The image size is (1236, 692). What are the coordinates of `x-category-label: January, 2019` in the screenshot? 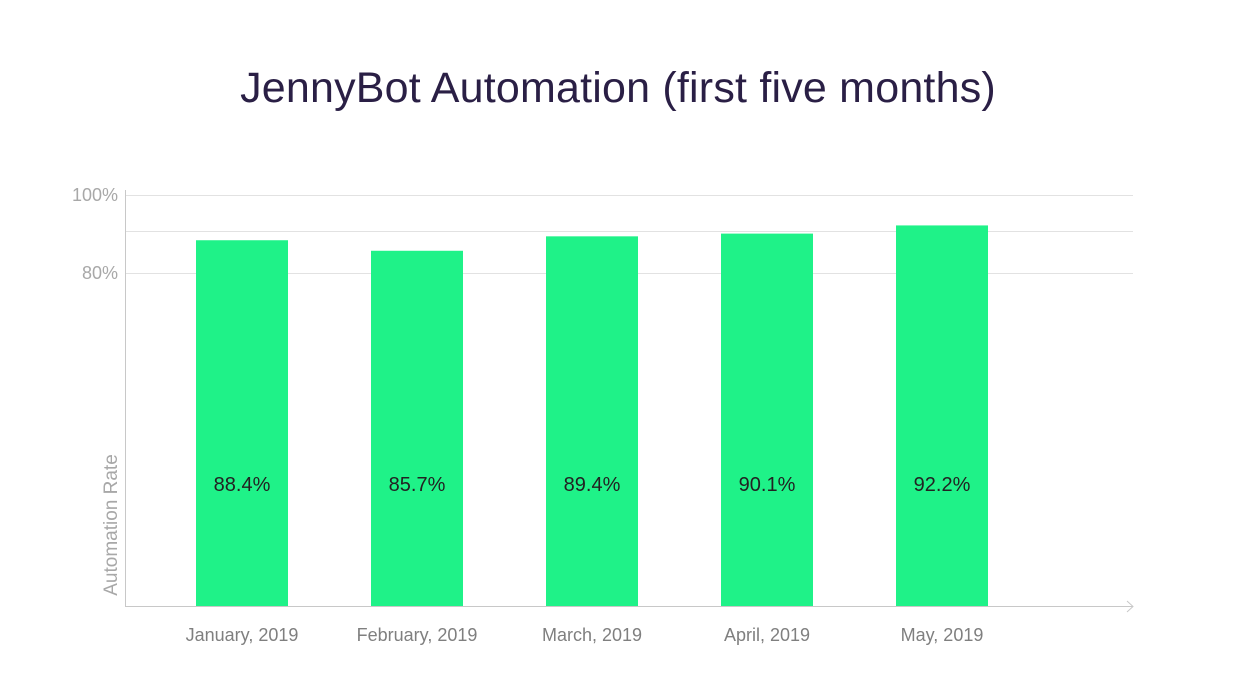 It's located at (242, 635).